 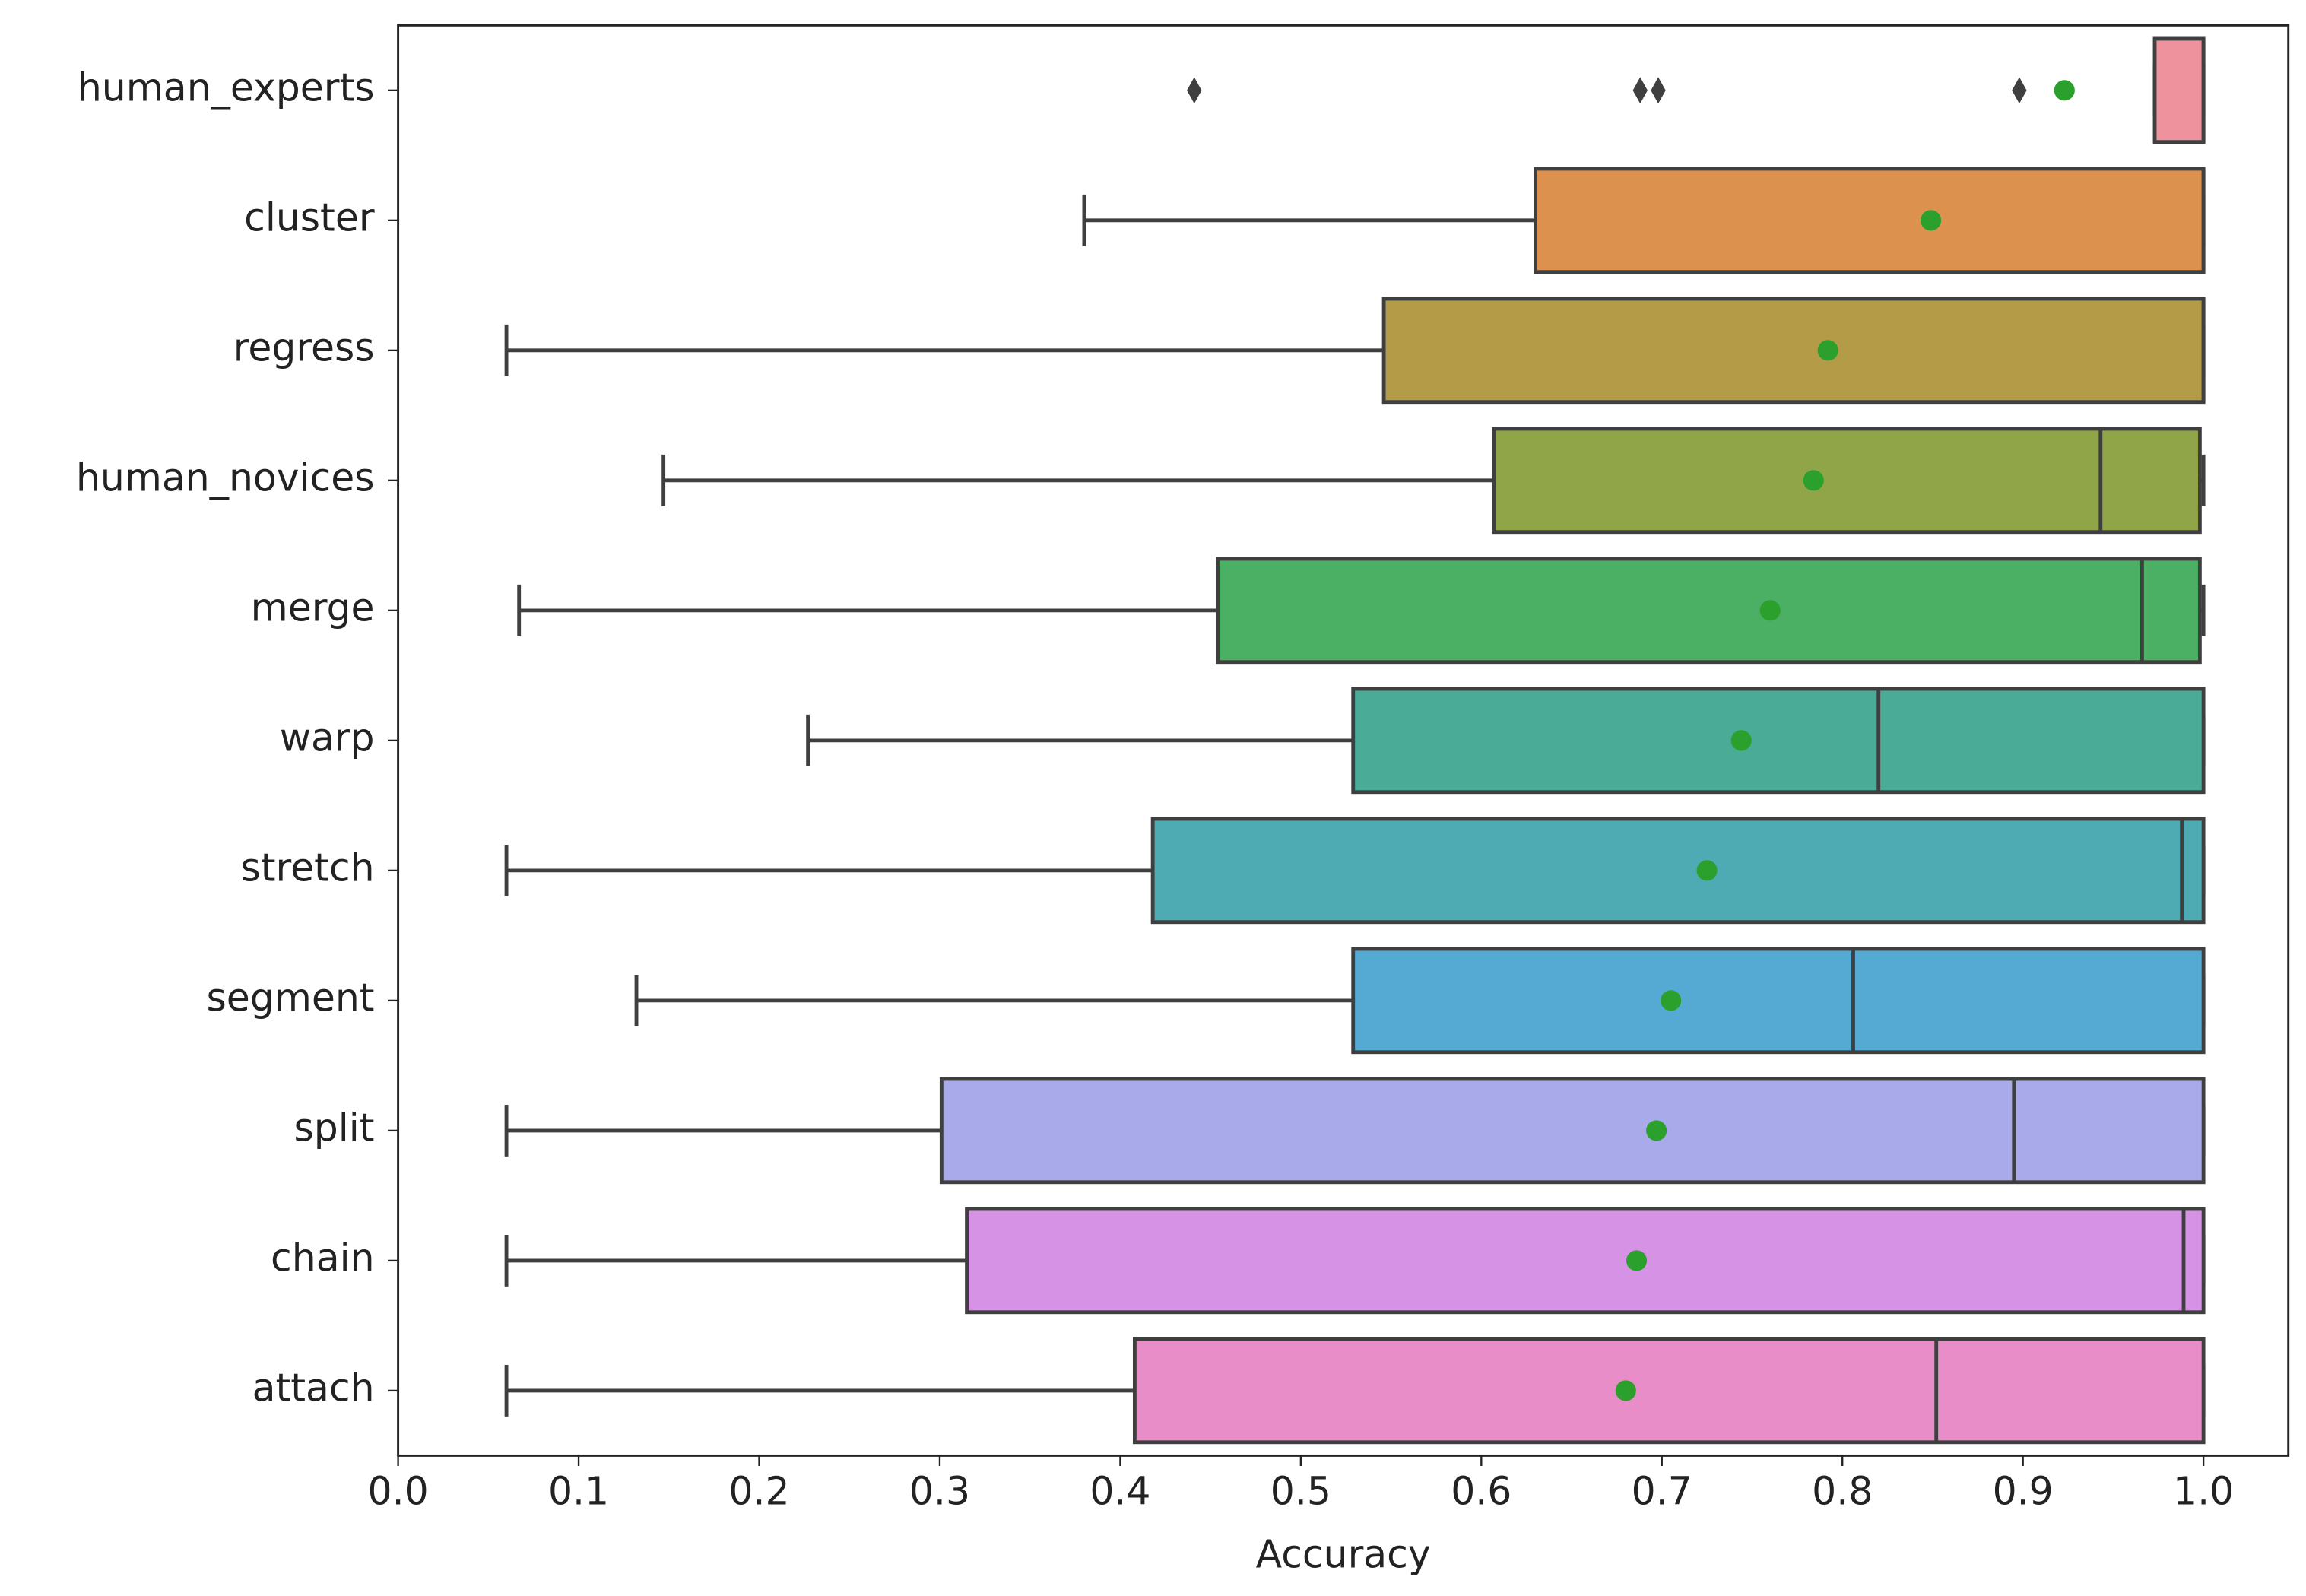 What do you see at coordinates (1120, 1491) in the screenshot?
I see `x-tick-label: 0.4` at bounding box center [1120, 1491].